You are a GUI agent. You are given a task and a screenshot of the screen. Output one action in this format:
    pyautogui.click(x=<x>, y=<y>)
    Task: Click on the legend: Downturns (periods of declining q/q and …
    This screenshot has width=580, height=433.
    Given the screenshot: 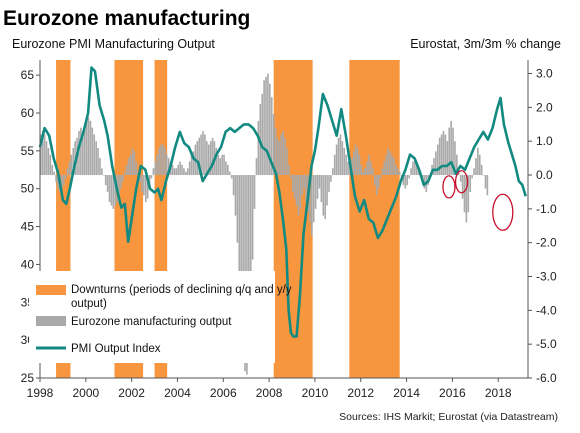 What is the action you would take?
    pyautogui.click(x=160, y=317)
    